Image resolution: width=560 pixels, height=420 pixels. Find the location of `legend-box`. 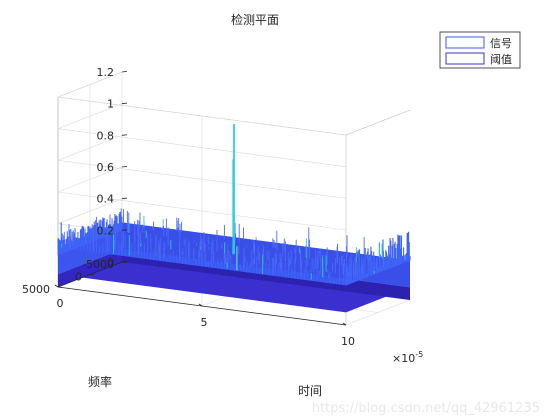

legend-box is located at coordinates (480, 50).